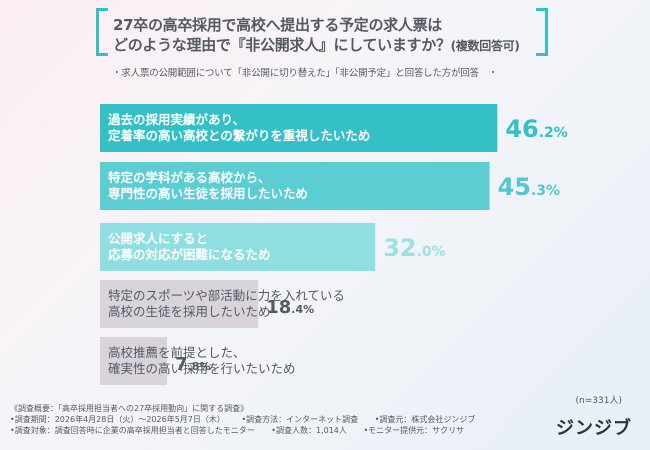  I want to click on chart-title-note: (複数回答可), so click(485, 46).